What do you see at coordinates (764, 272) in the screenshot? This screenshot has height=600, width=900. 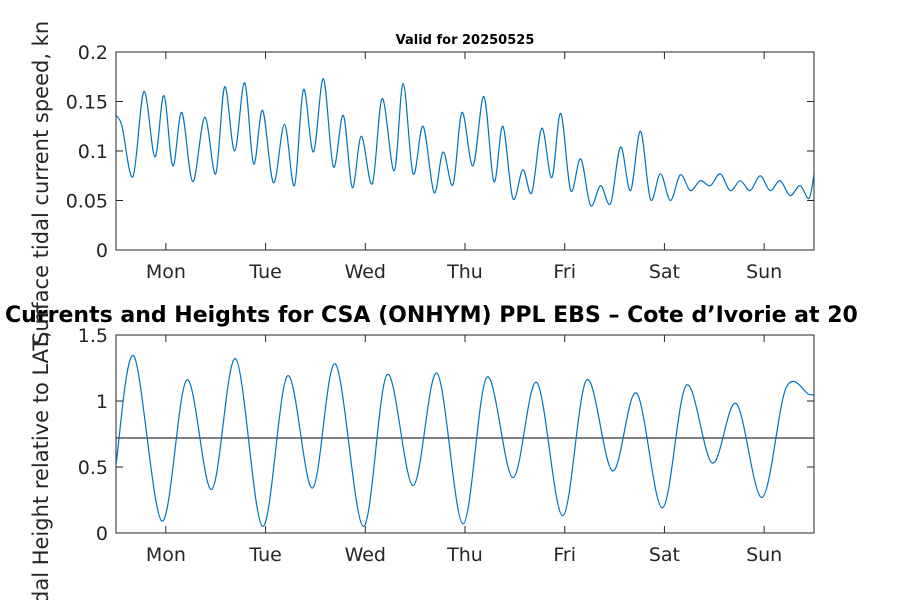 I see `current-speed-x-tick-label: Sun` at bounding box center [764, 272].